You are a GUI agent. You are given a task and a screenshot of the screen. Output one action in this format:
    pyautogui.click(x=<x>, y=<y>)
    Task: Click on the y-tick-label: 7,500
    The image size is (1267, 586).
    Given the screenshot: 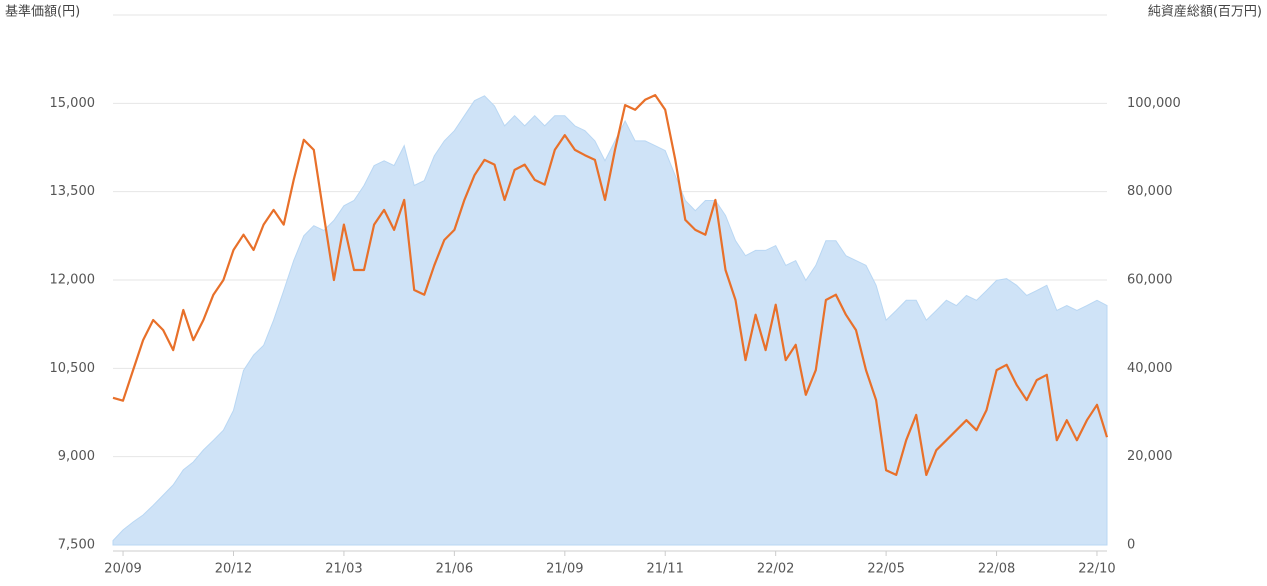 What is the action you would take?
    pyautogui.click(x=76, y=545)
    